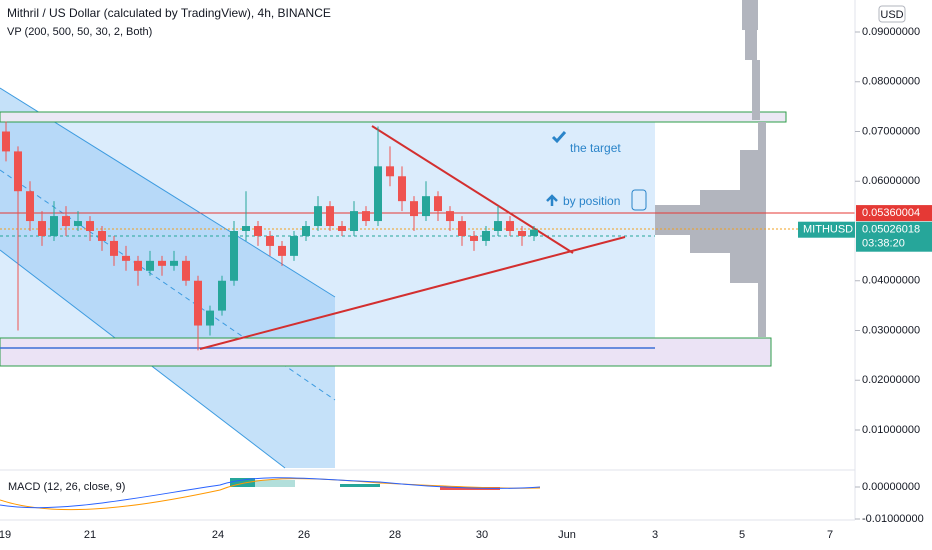 The width and height of the screenshot is (932, 550). Describe the element at coordinates (891, 82) in the screenshot. I see `y-tick-label: 0.08000000` at that location.